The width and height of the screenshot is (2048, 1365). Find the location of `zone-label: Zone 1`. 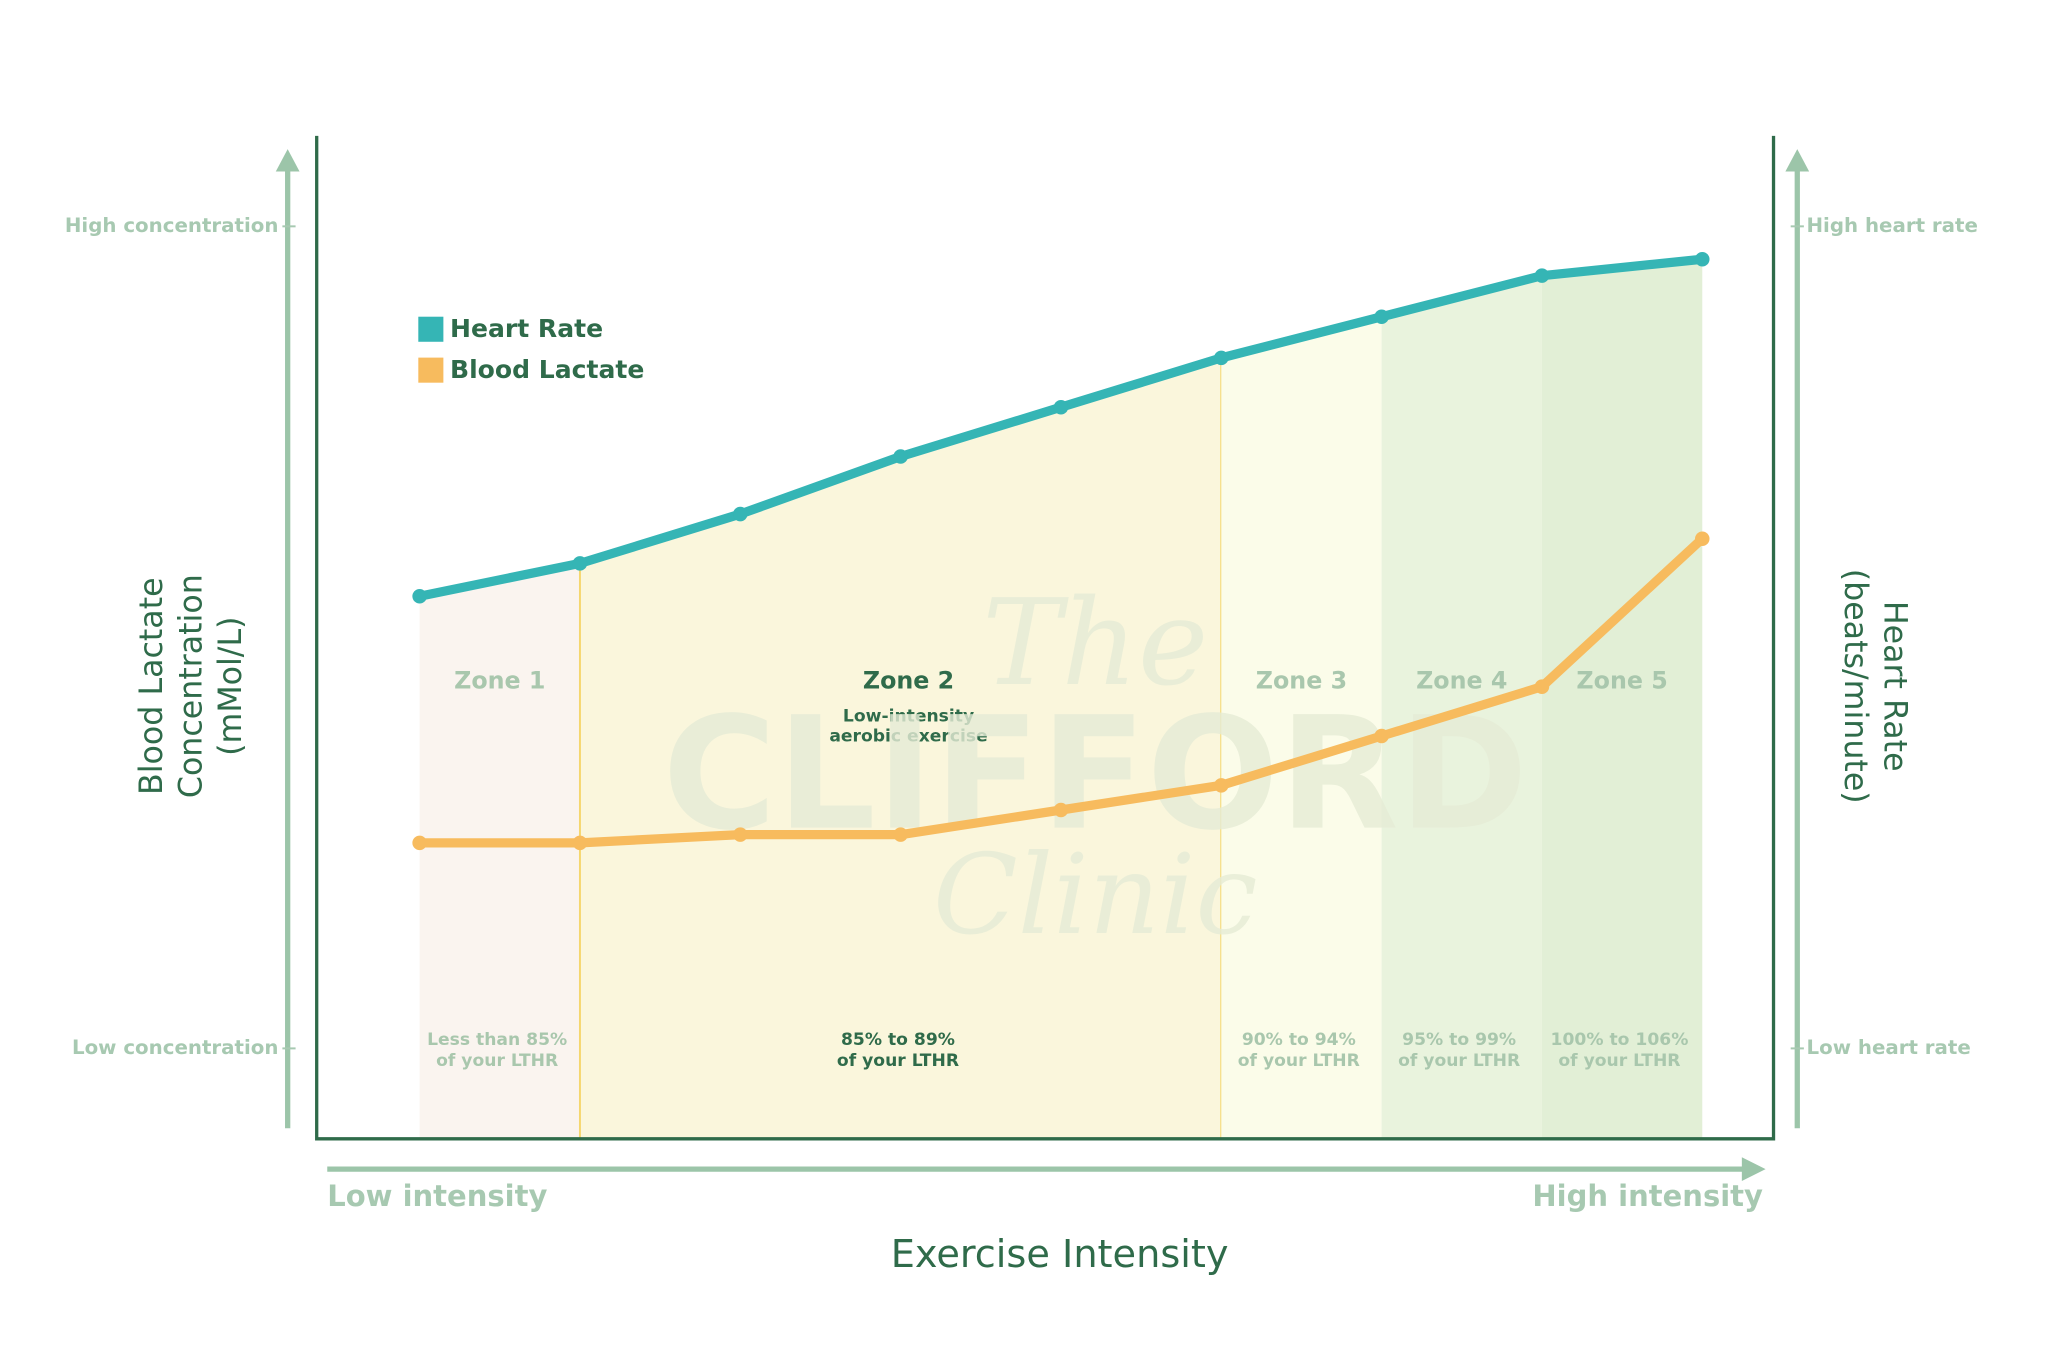

zone-label: Zone 1 is located at coordinates (499, 681).